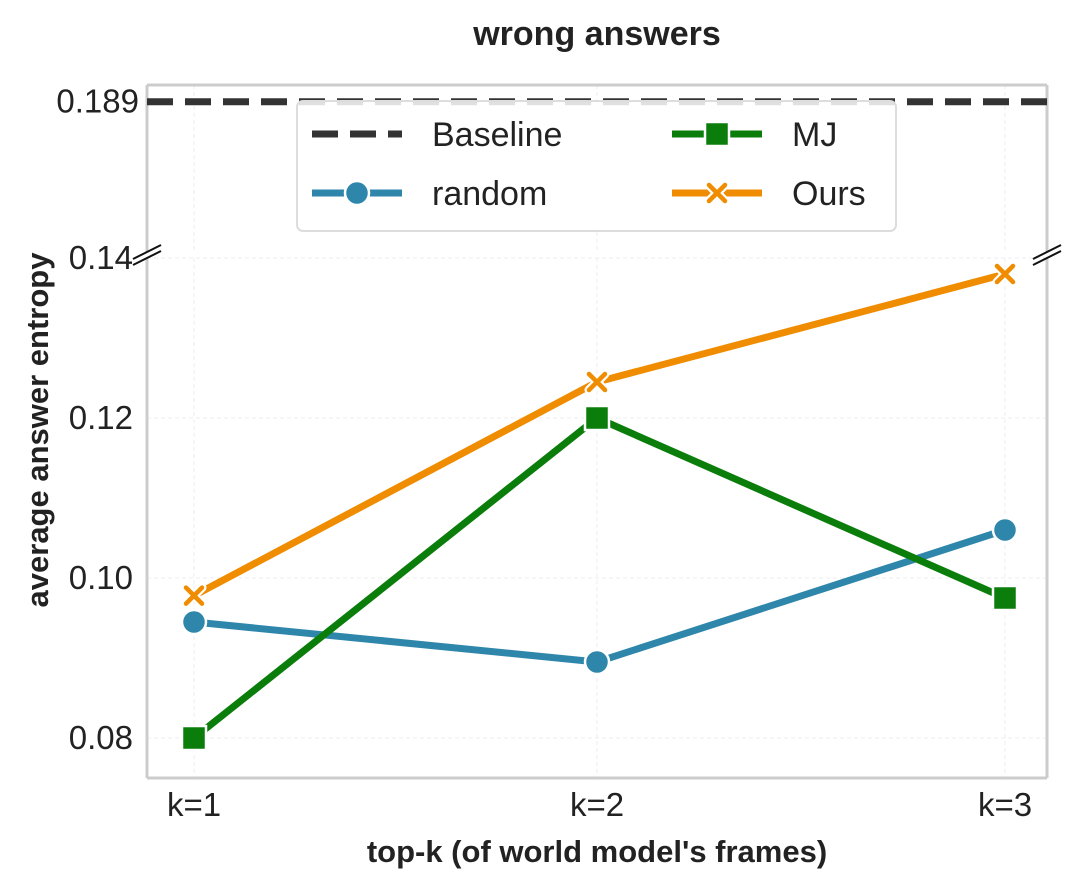 The width and height of the screenshot is (1075, 887). What do you see at coordinates (597, 851) in the screenshot?
I see `x-axis-label: top-k (of world model's frames)` at bounding box center [597, 851].